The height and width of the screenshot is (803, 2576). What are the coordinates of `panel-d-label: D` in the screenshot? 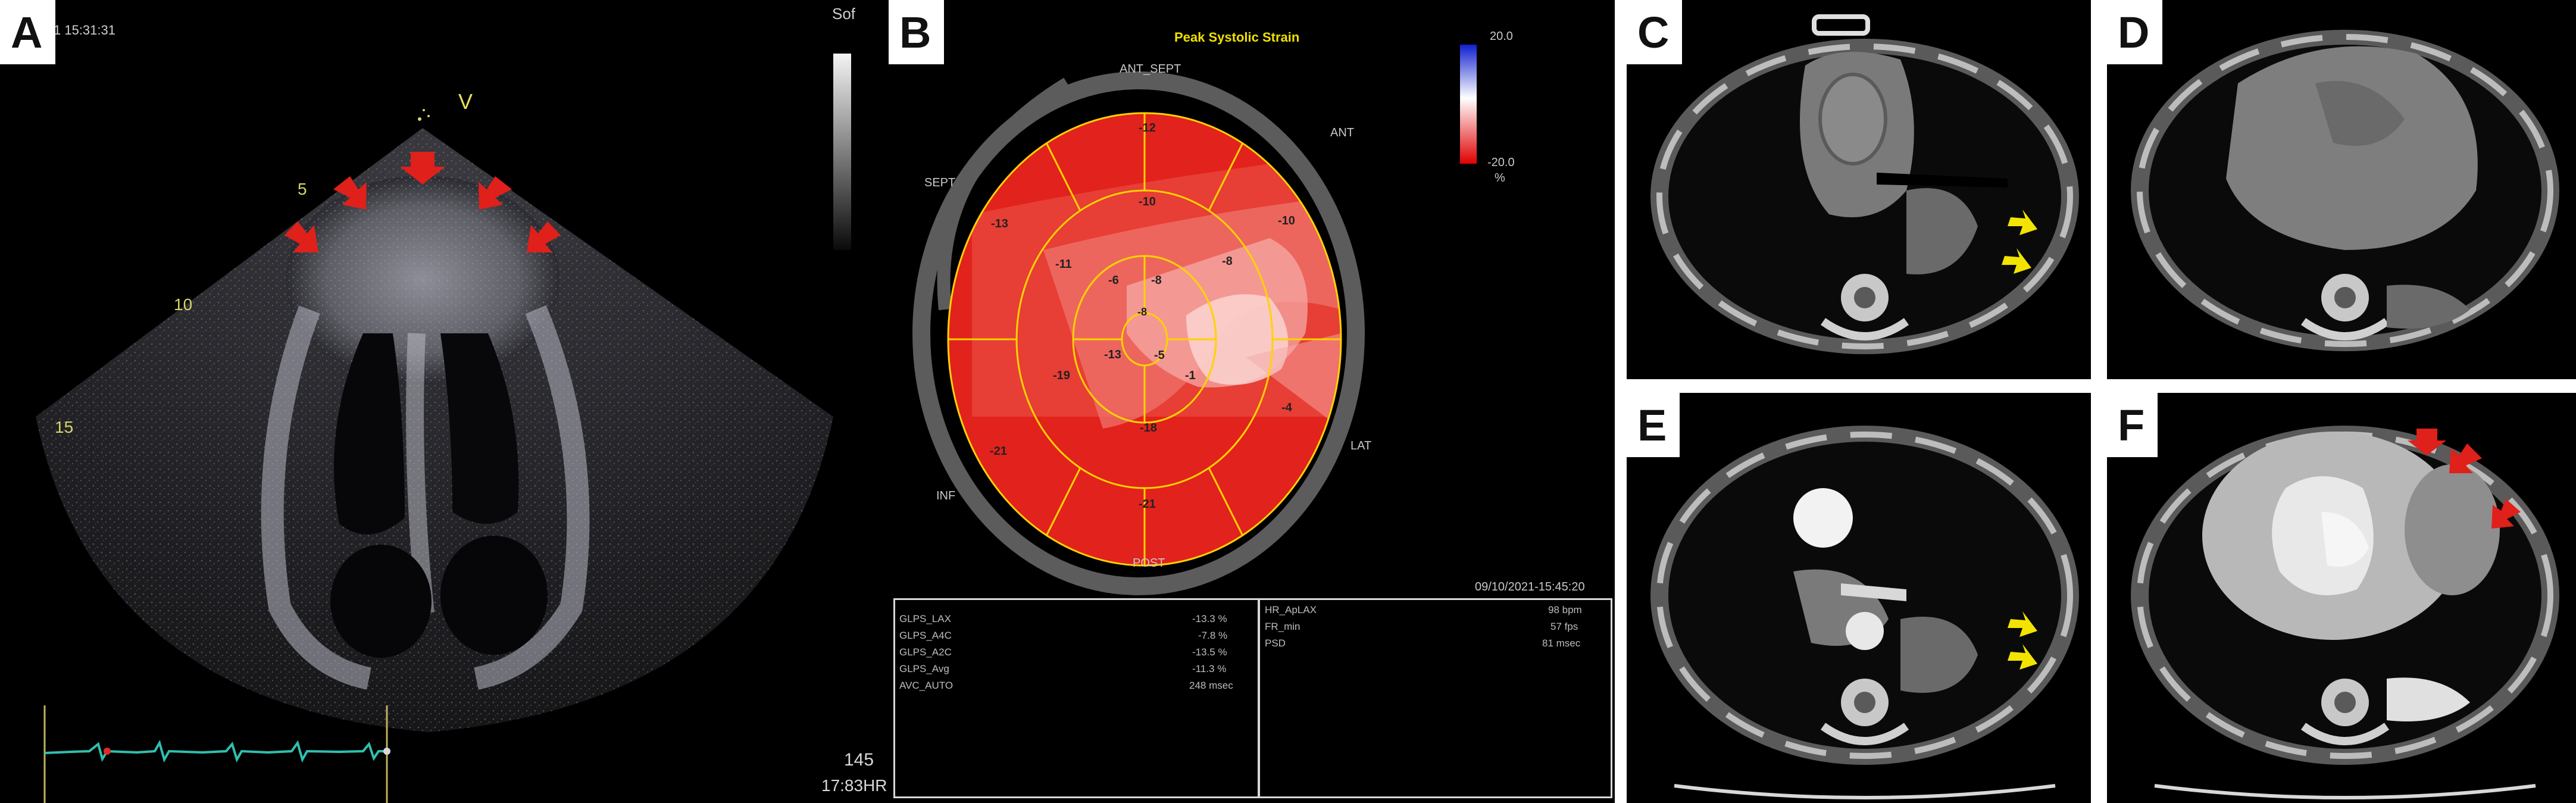 It's located at (2135, 32).